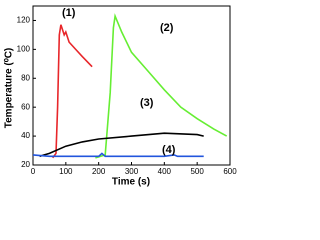  I want to click on series-label: (3), so click(147, 103).